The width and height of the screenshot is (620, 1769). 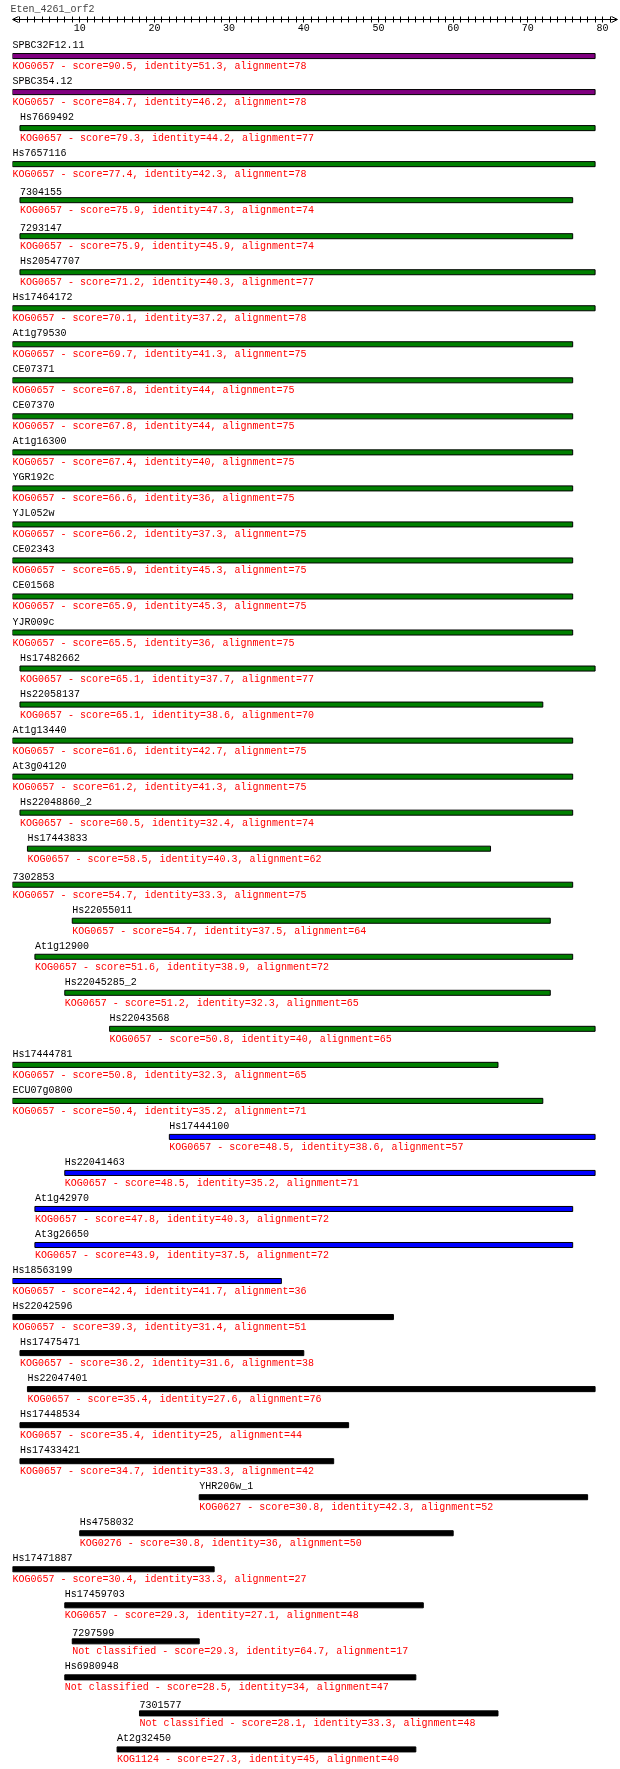 I want to click on data-label: KOG0657 - score=84.7, identity=46.2, alignment=78, so click(x=159, y=103).